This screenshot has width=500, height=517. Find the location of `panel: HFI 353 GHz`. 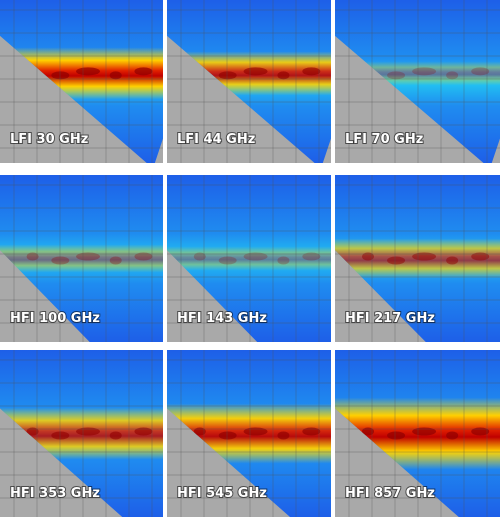

panel: HFI 353 GHz is located at coordinates (81, 433).